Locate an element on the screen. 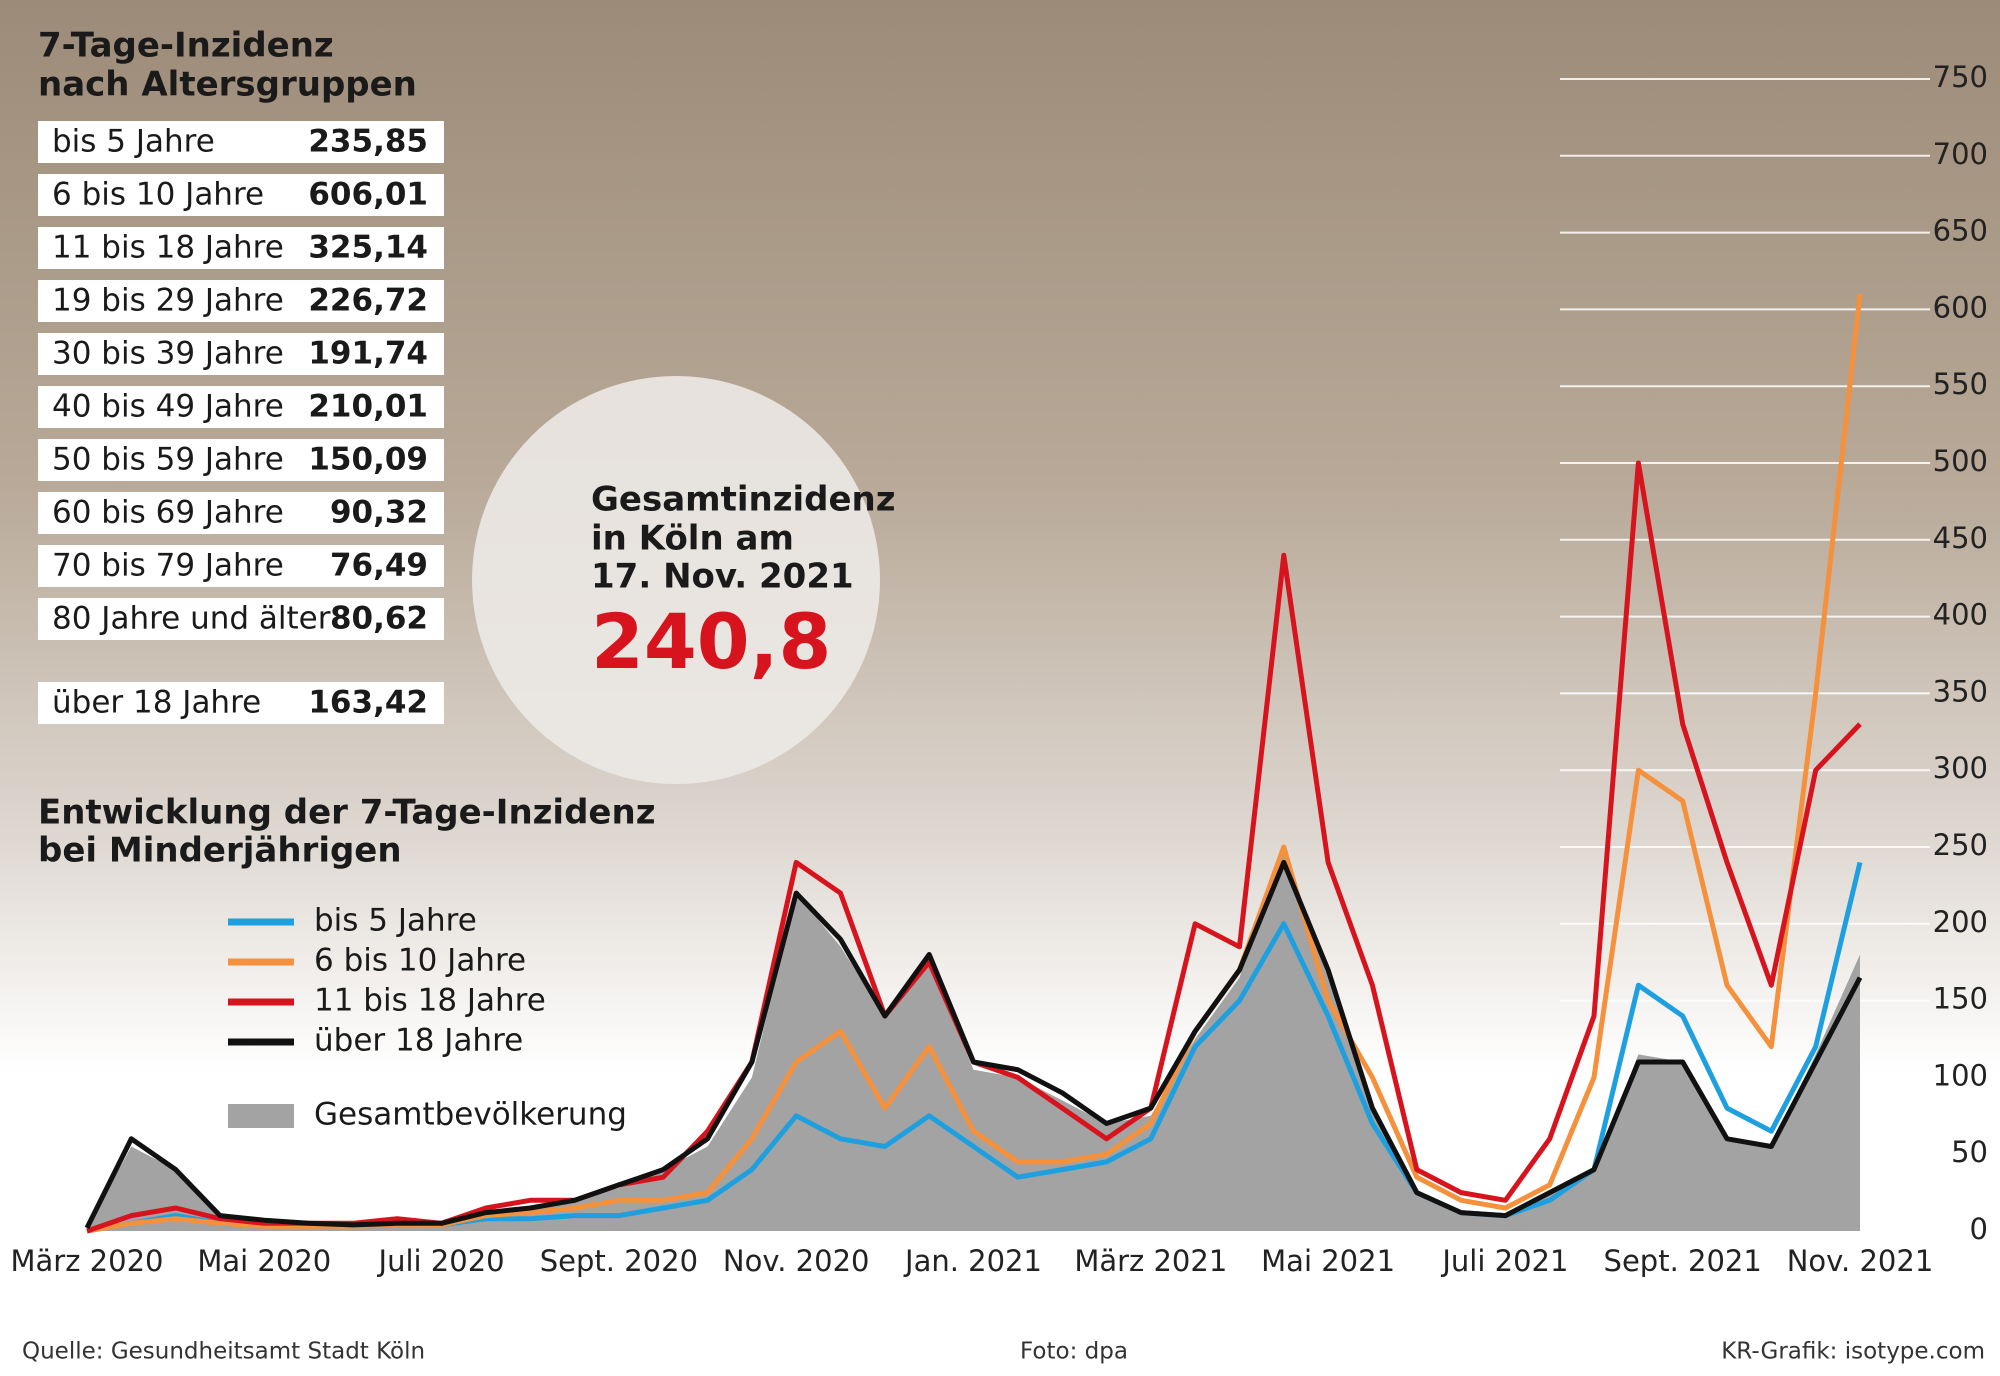  x-tick-label: Juli 2021 is located at coordinates (1504, 1261).